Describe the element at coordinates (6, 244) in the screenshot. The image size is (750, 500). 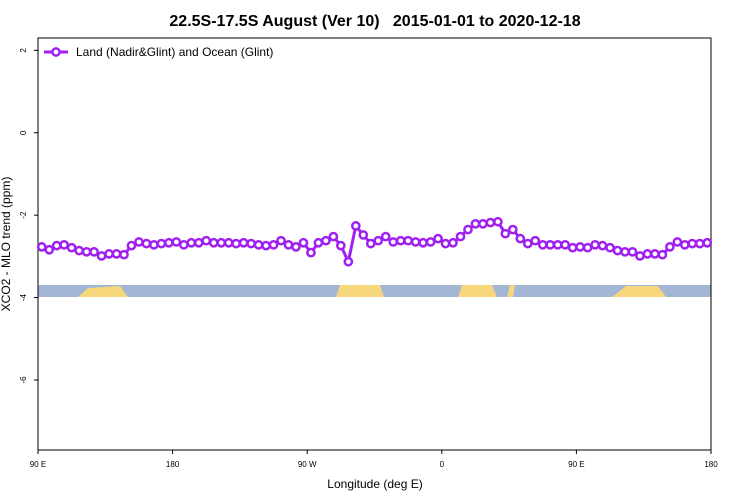
I see `y-axis-label: XCO2 - MLO trend (ppm)` at that location.